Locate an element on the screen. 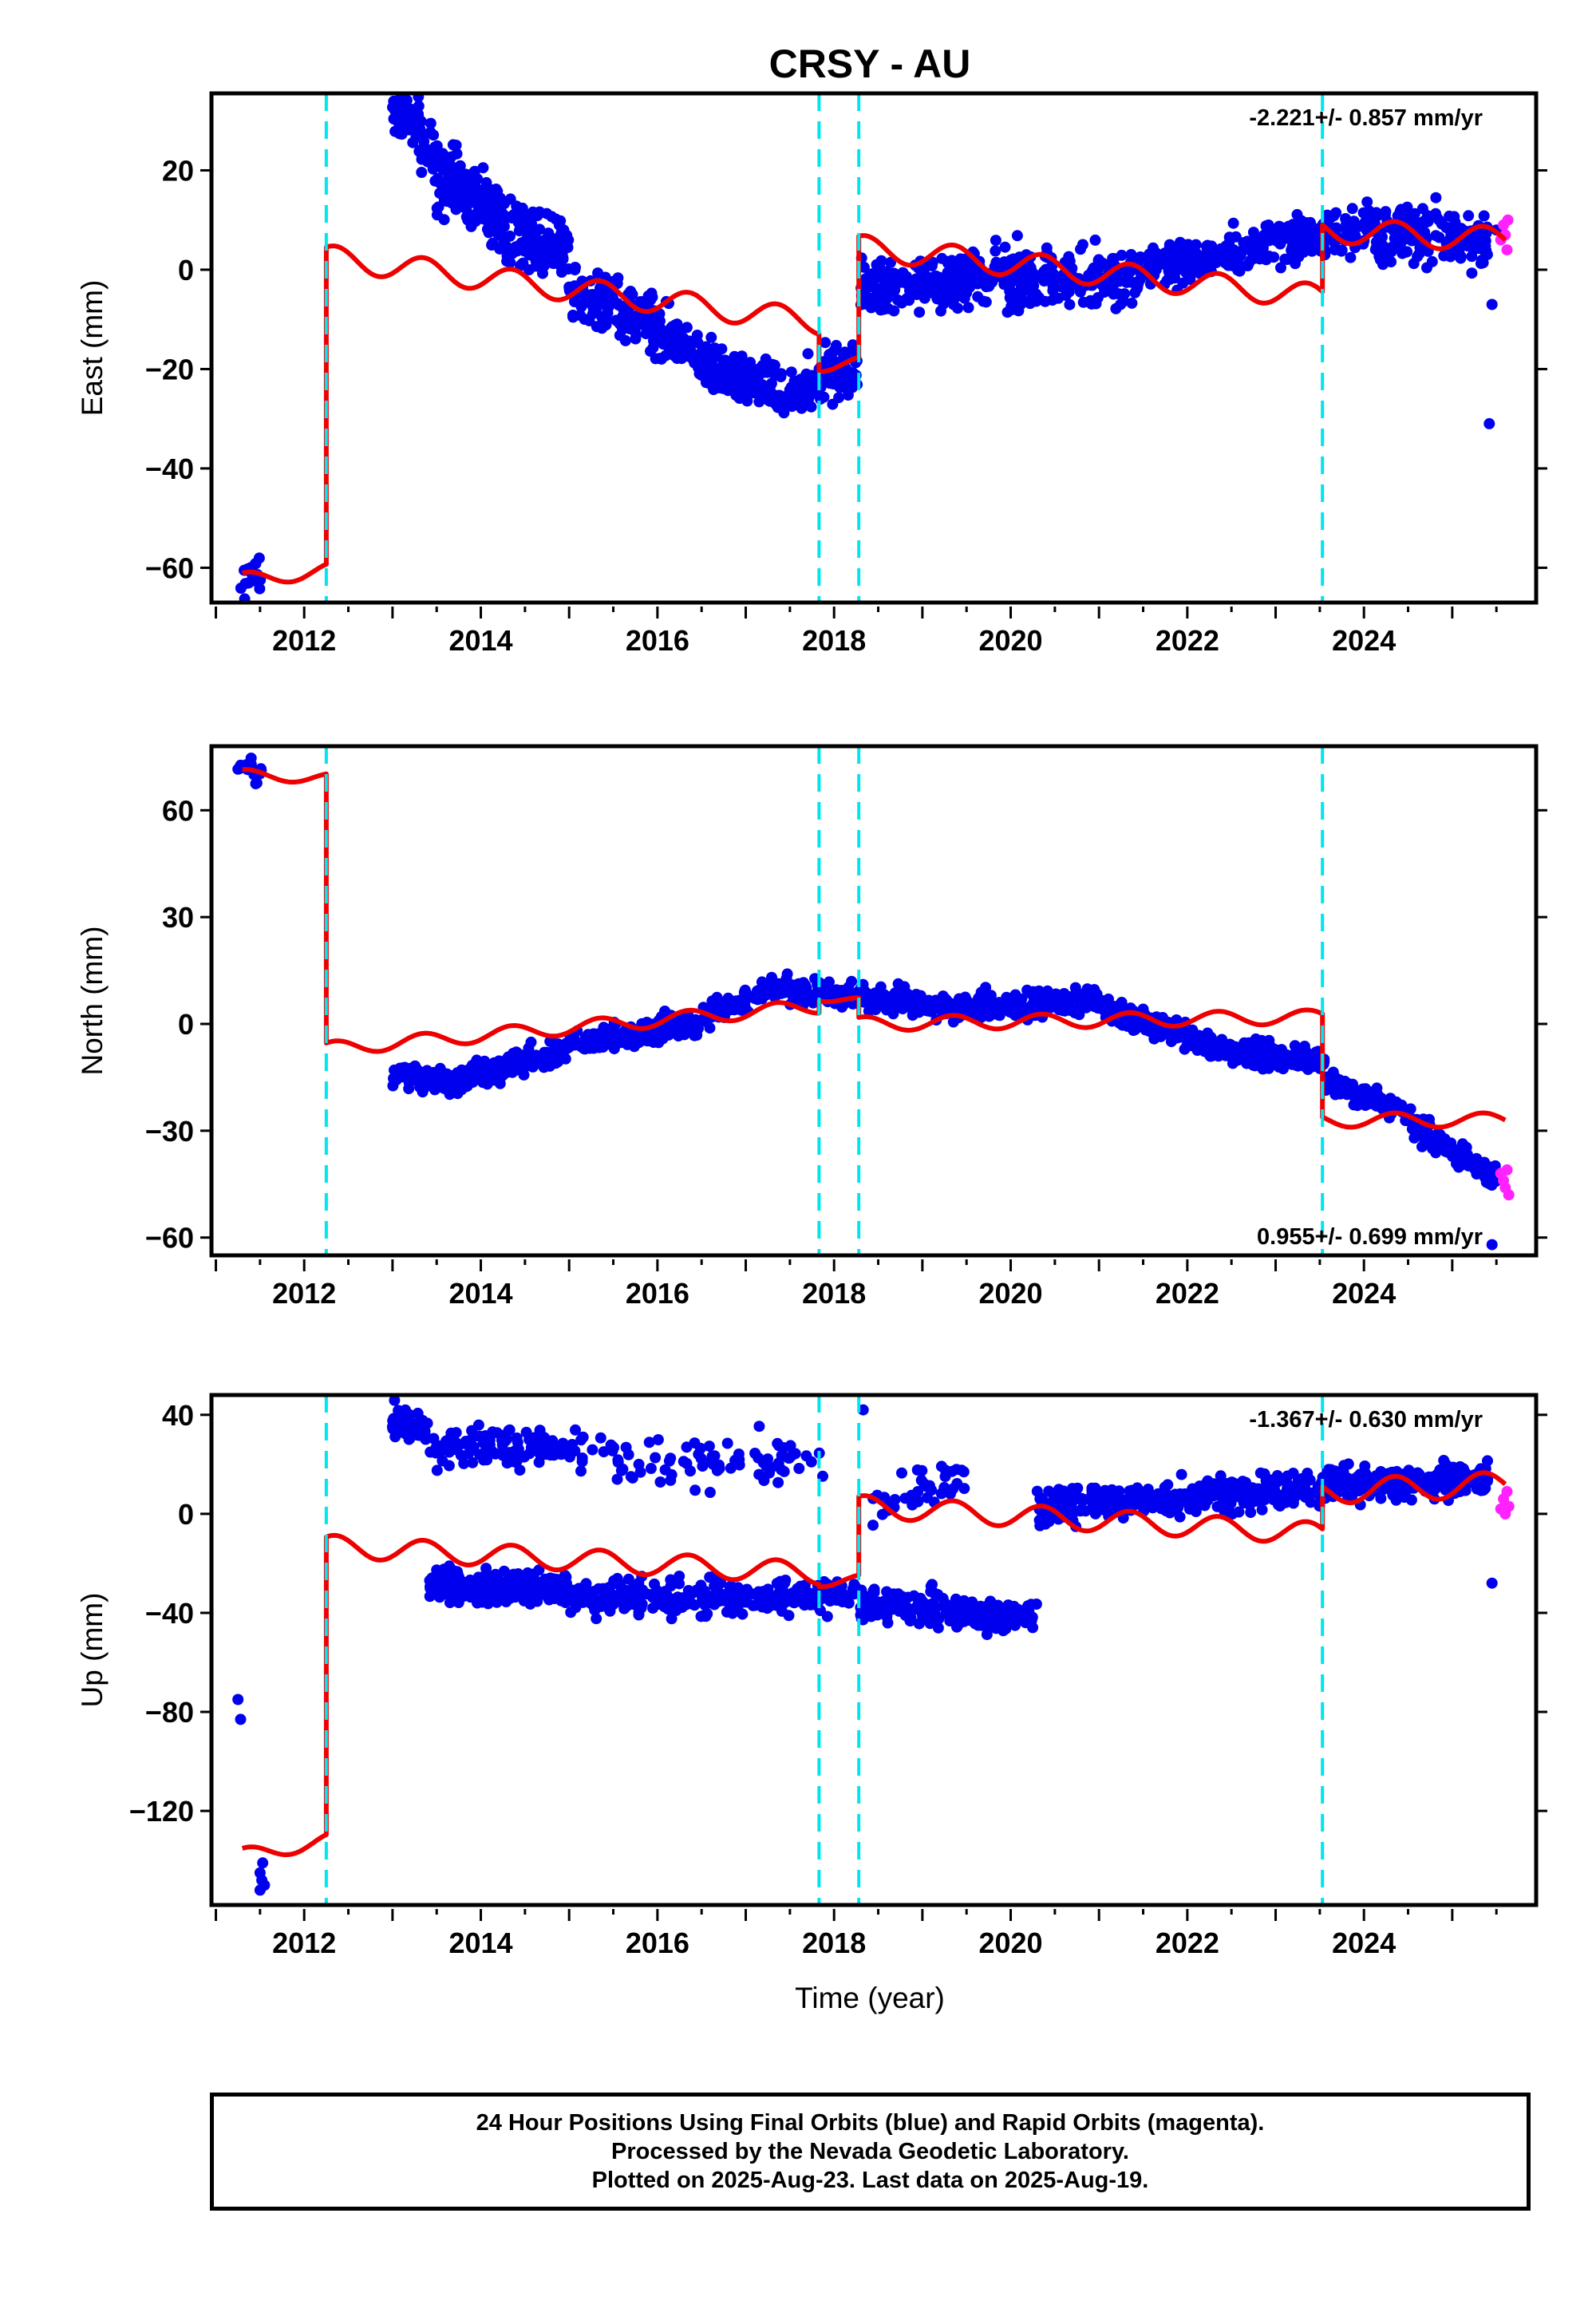 The image size is (1596, 2316). north-rapid-point is located at coordinates (1507, 1170).